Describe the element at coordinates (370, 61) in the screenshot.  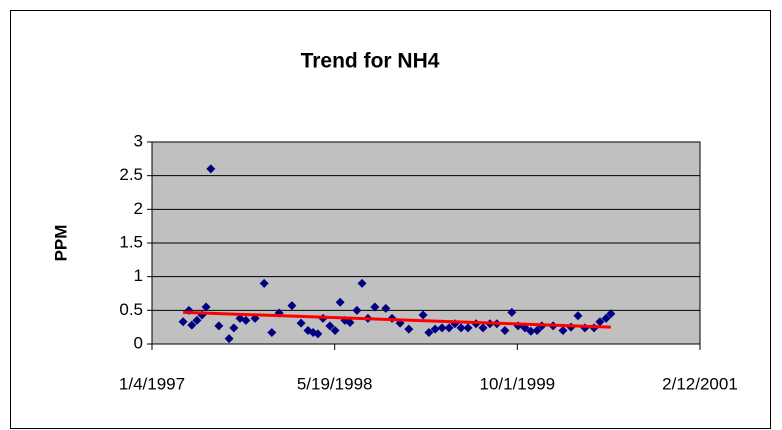
I see `chart-title: Trend for NH4` at that location.